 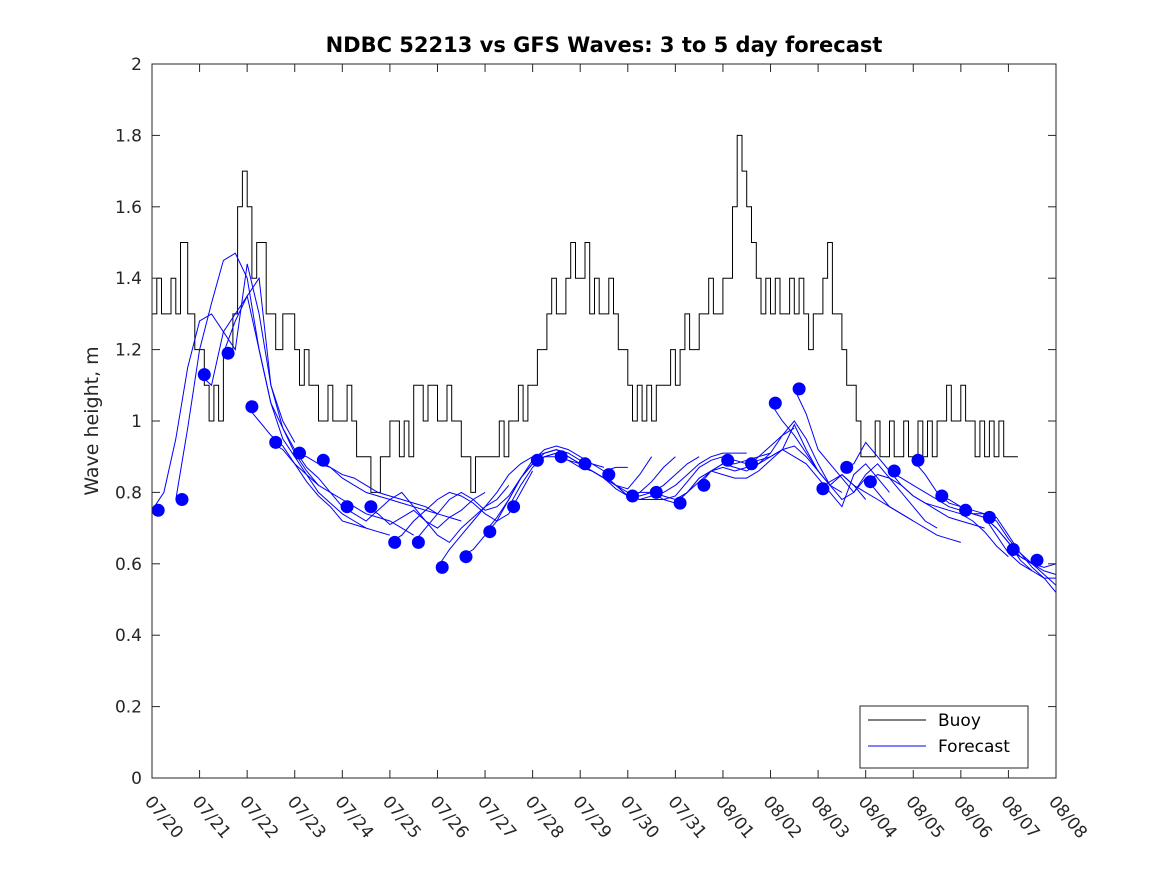 What do you see at coordinates (128, 708) in the screenshot?
I see `y-tick-label: 0.2` at bounding box center [128, 708].